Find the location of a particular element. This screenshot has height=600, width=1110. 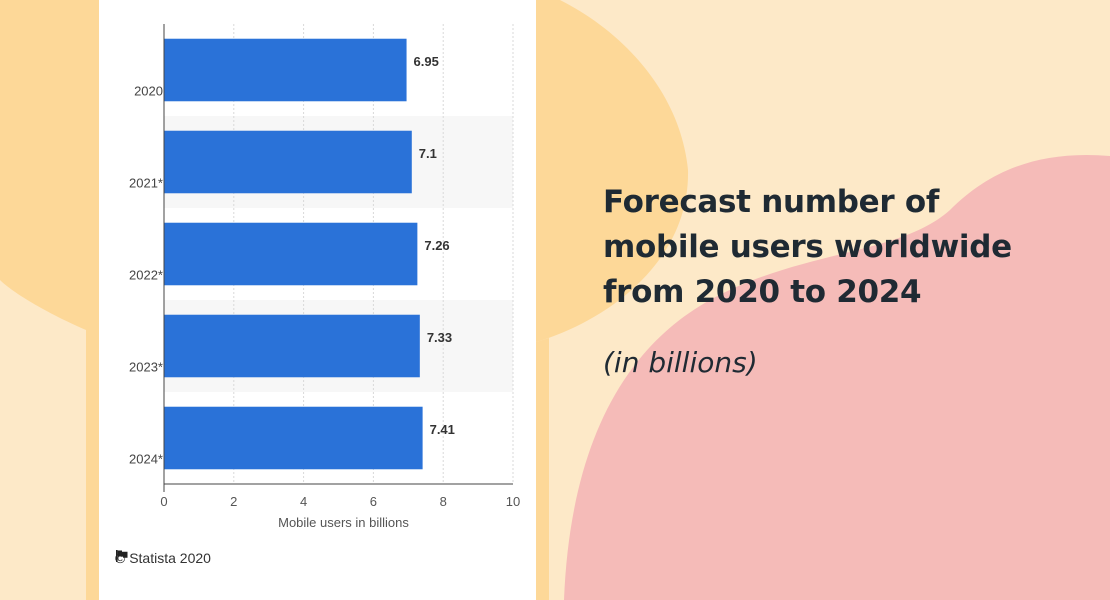

orange-strip-right is located at coordinates (542, 469).